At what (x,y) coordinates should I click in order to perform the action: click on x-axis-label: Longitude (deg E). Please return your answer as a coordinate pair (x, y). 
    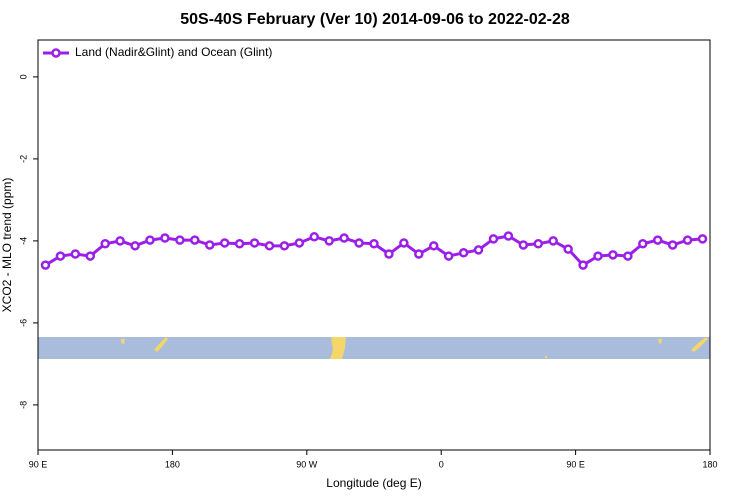
    Looking at the image, I should click on (373, 483).